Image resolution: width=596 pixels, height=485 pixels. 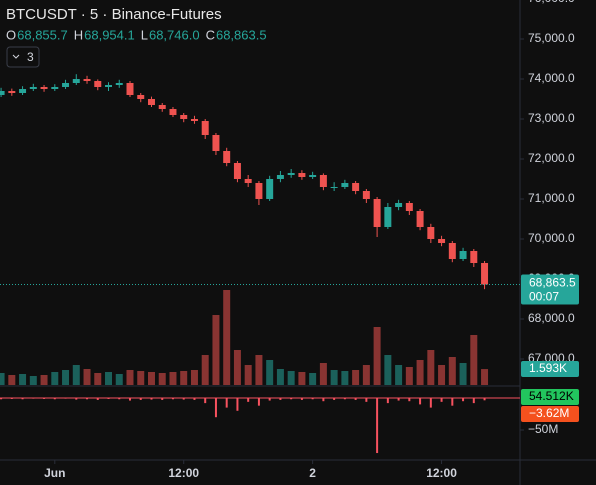 I want to click on y-tick-label: 74,000.0, so click(x=551, y=78).